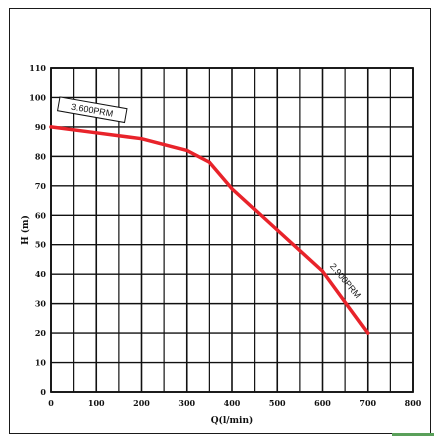 The image size is (443, 441). I want to click on x-tick-label: 100, so click(96, 403).